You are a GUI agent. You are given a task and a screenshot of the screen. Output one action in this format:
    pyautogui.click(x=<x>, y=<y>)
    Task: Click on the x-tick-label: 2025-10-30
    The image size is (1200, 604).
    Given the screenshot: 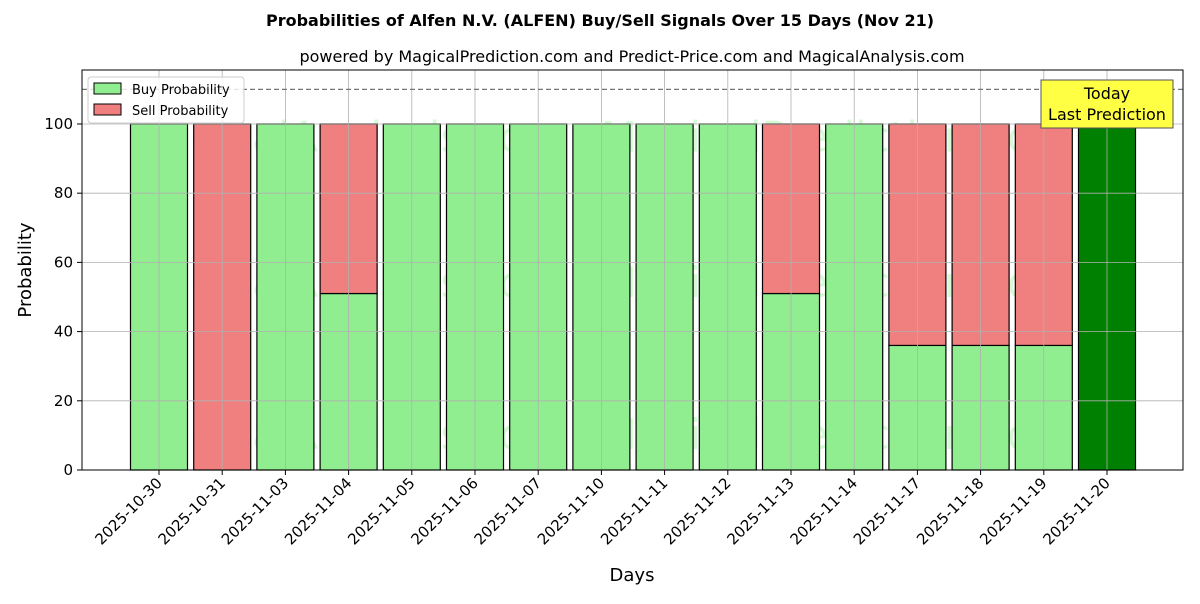 What is the action you would take?
    pyautogui.click(x=128, y=511)
    